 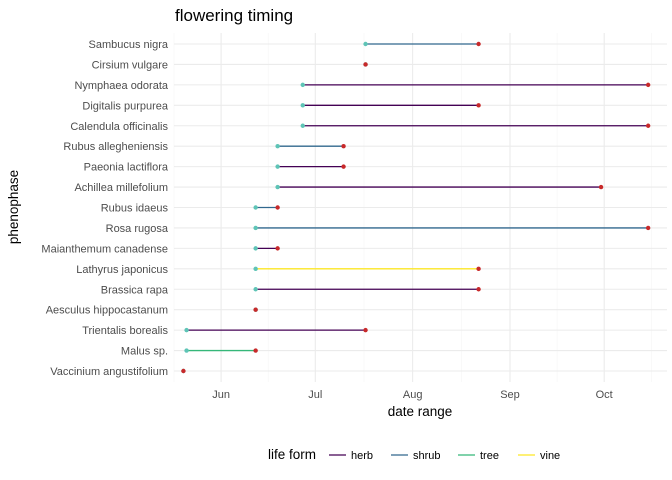 What do you see at coordinates (315, 395) in the screenshot?
I see `x-tick-label: Jul` at bounding box center [315, 395].